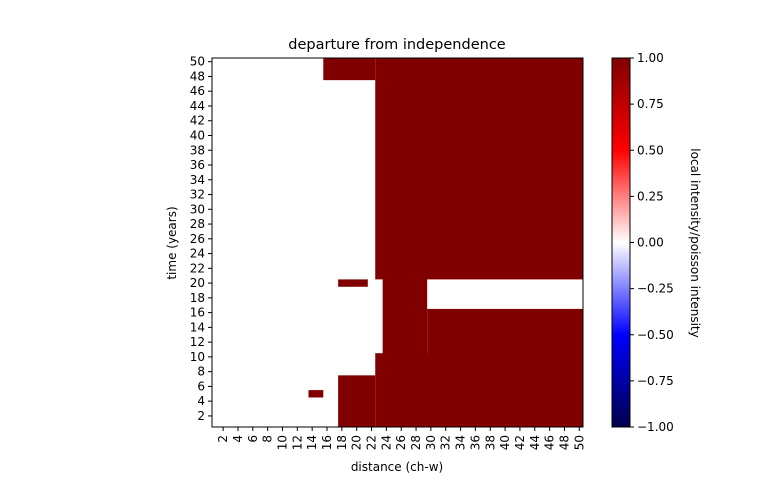 This screenshot has width=781, height=480. I want to click on y-tick-label: 4, so click(201, 401).